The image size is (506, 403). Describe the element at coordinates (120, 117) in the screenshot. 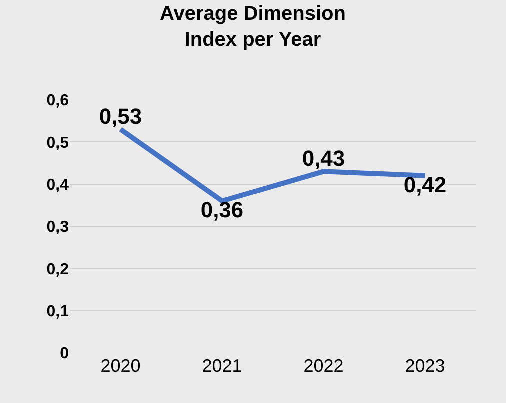

I see `data-label: 0,53` at that location.